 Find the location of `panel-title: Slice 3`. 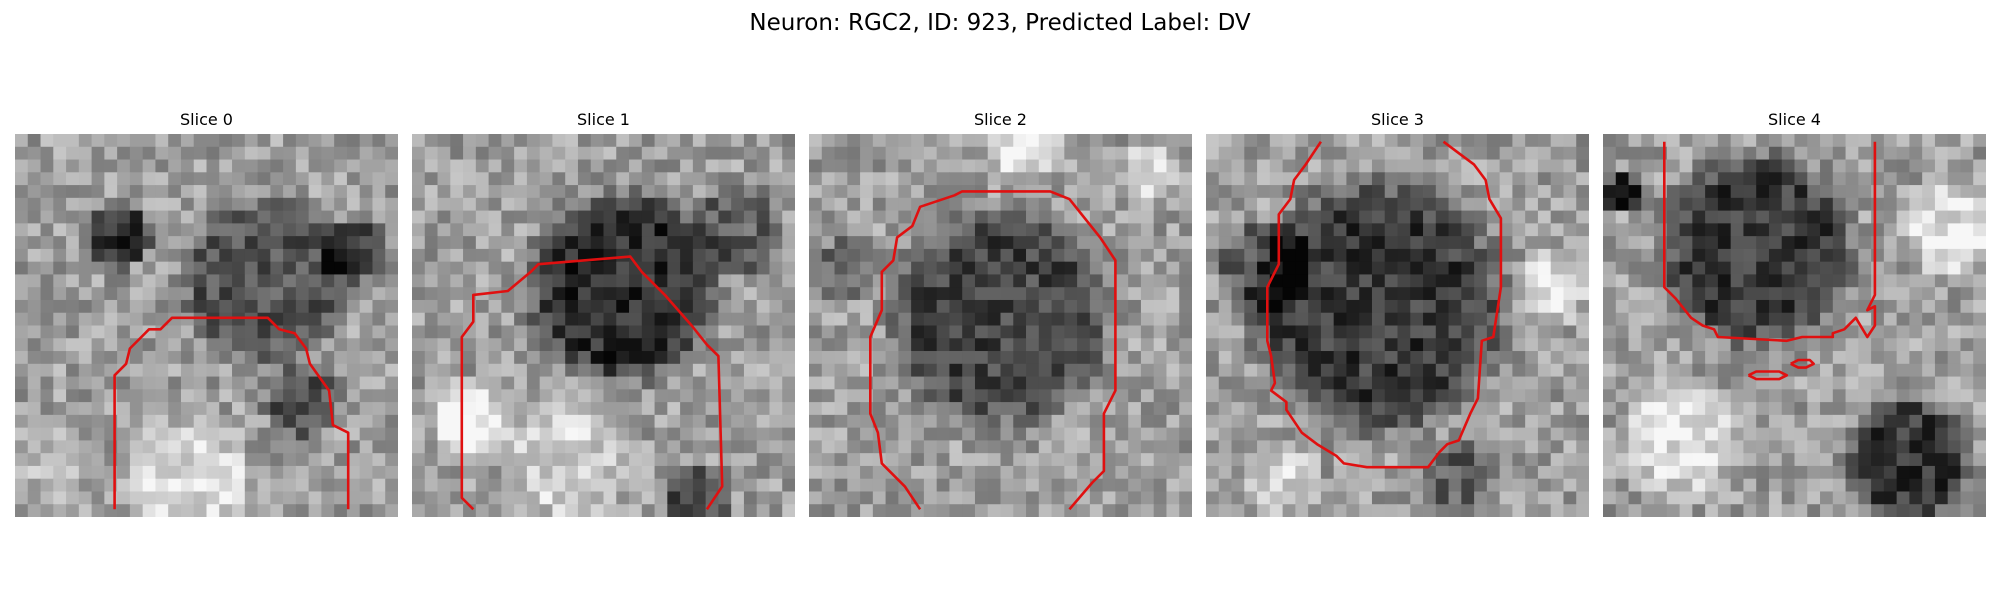

panel-title: Slice 3 is located at coordinates (1397, 119).